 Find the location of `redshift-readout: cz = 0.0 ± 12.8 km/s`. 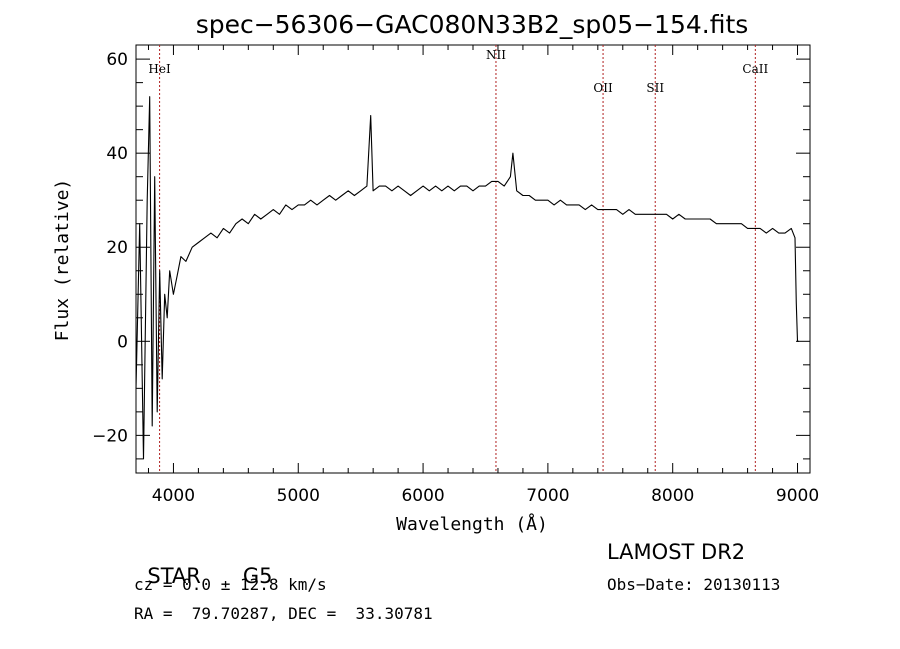

redshift-readout: cz = 0.0 ± 12.8 km/s is located at coordinates (230, 584).